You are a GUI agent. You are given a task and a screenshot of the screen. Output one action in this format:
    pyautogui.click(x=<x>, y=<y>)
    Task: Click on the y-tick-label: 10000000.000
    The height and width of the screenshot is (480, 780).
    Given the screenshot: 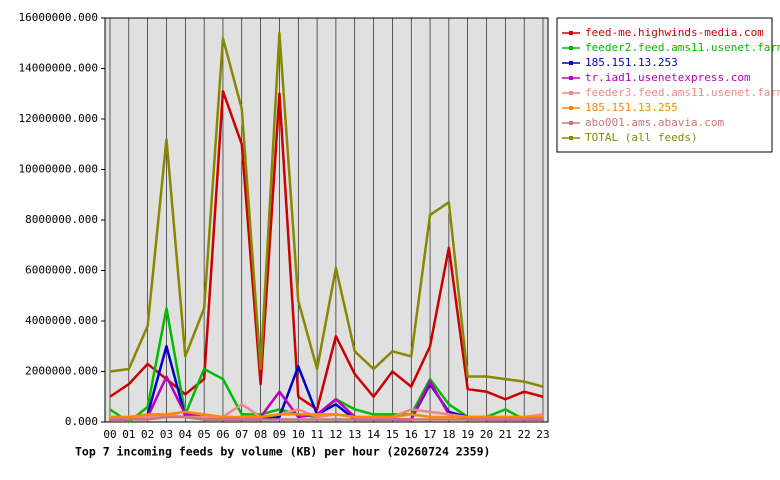 What is the action you would take?
    pyautogui.click(x=58, y=169)
    